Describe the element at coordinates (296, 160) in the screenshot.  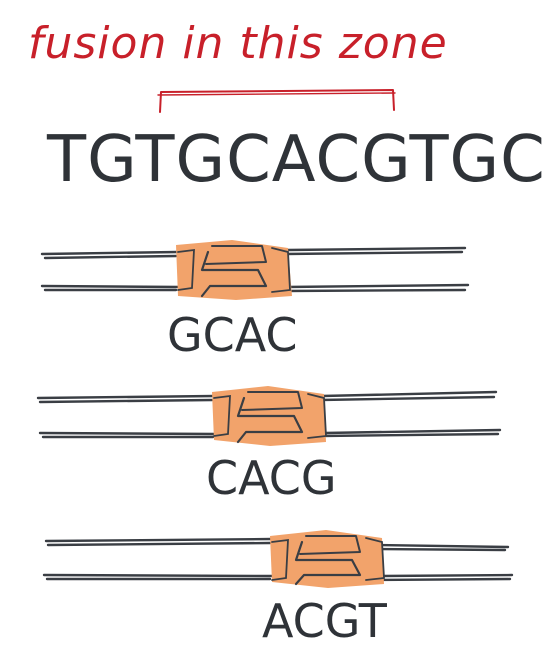
I see `dna-sequence: TGTGCACGTGC` at that location.